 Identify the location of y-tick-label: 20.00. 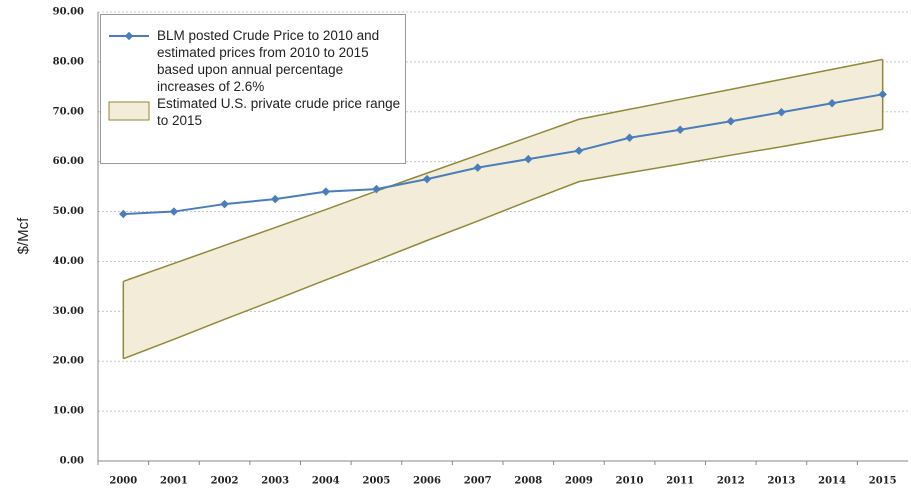
(68, 361).